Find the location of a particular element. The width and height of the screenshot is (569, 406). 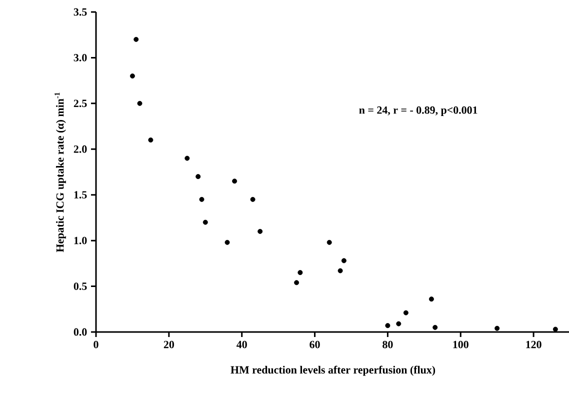

x-tick-label: 120 is located at coordinates (534, 344).